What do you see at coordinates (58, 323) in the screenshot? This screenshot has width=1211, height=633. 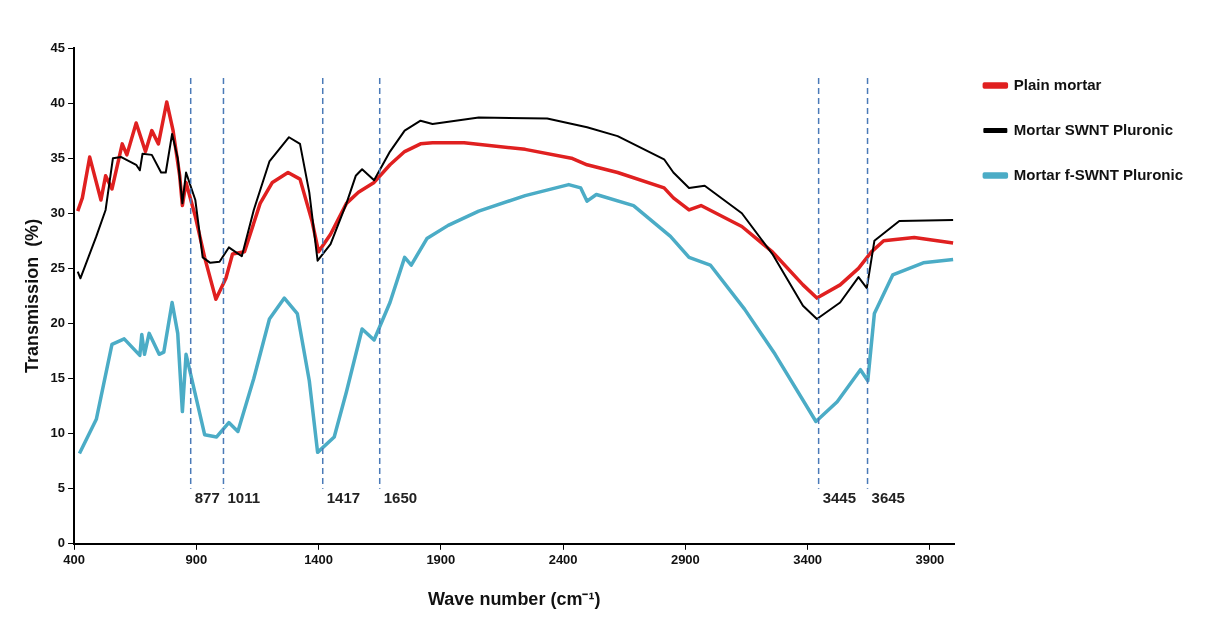 I see `y-tick-label: 20` at bounding box center [58, 323].